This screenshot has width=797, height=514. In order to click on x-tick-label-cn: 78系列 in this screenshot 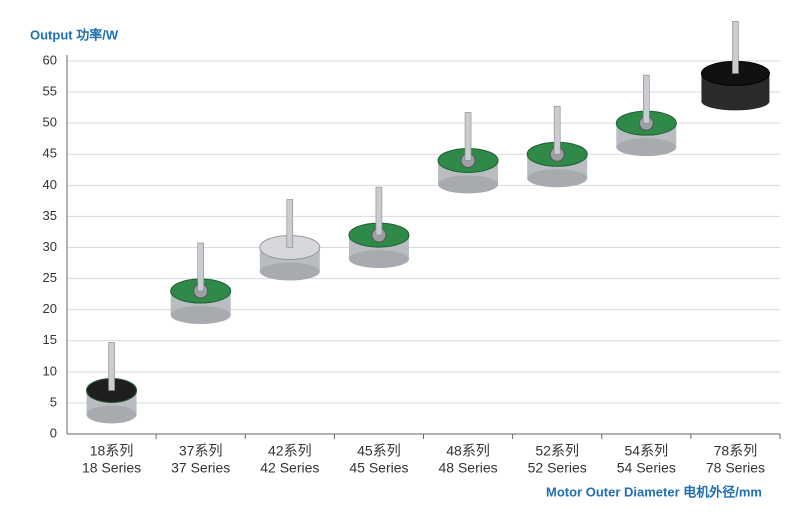, I will do `click(736, 451)`.